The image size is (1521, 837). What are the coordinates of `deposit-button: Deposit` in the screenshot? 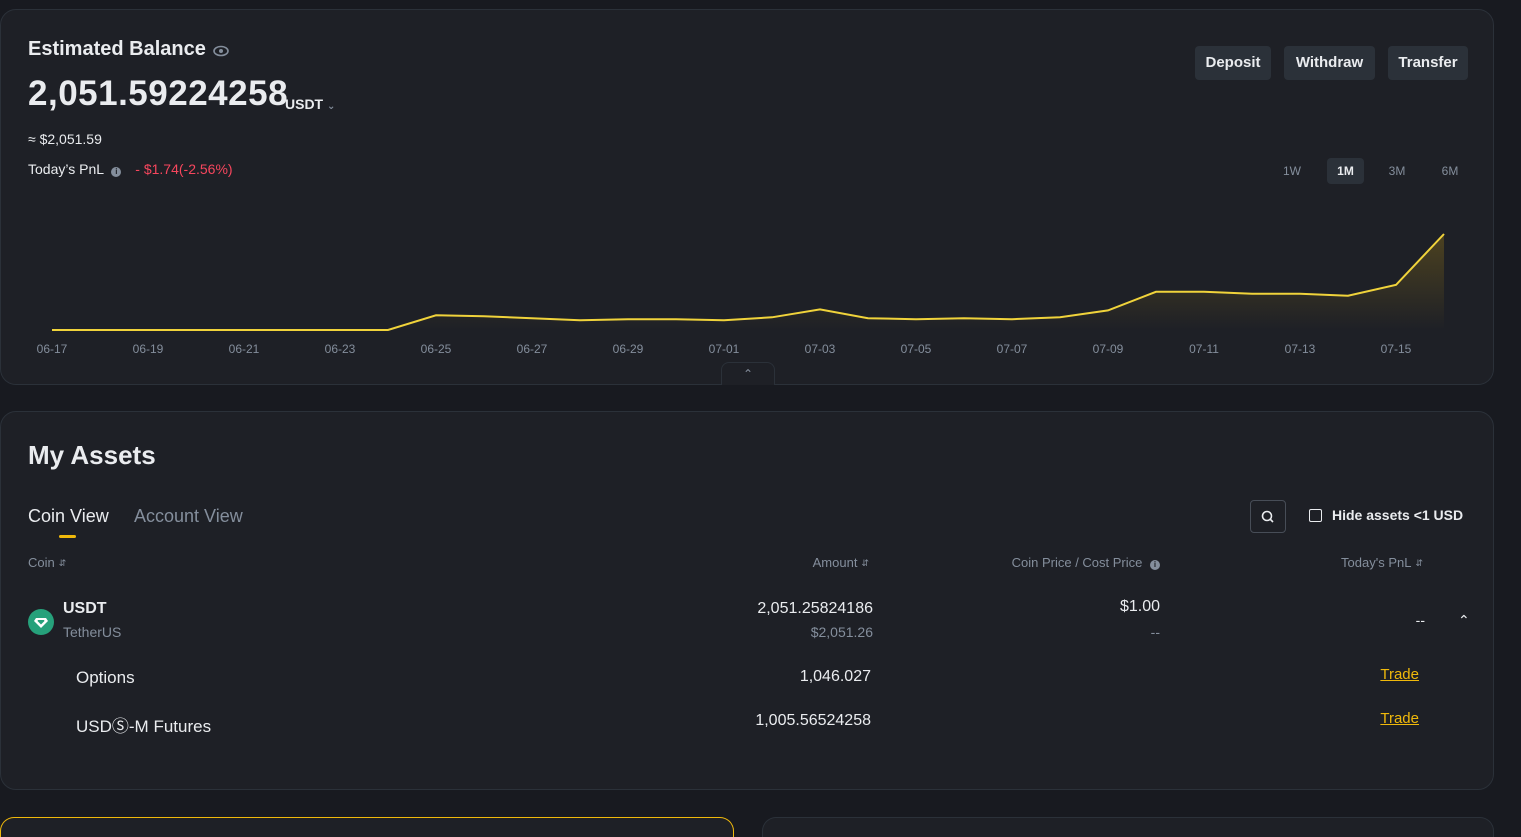 It's located at (1233, 63).